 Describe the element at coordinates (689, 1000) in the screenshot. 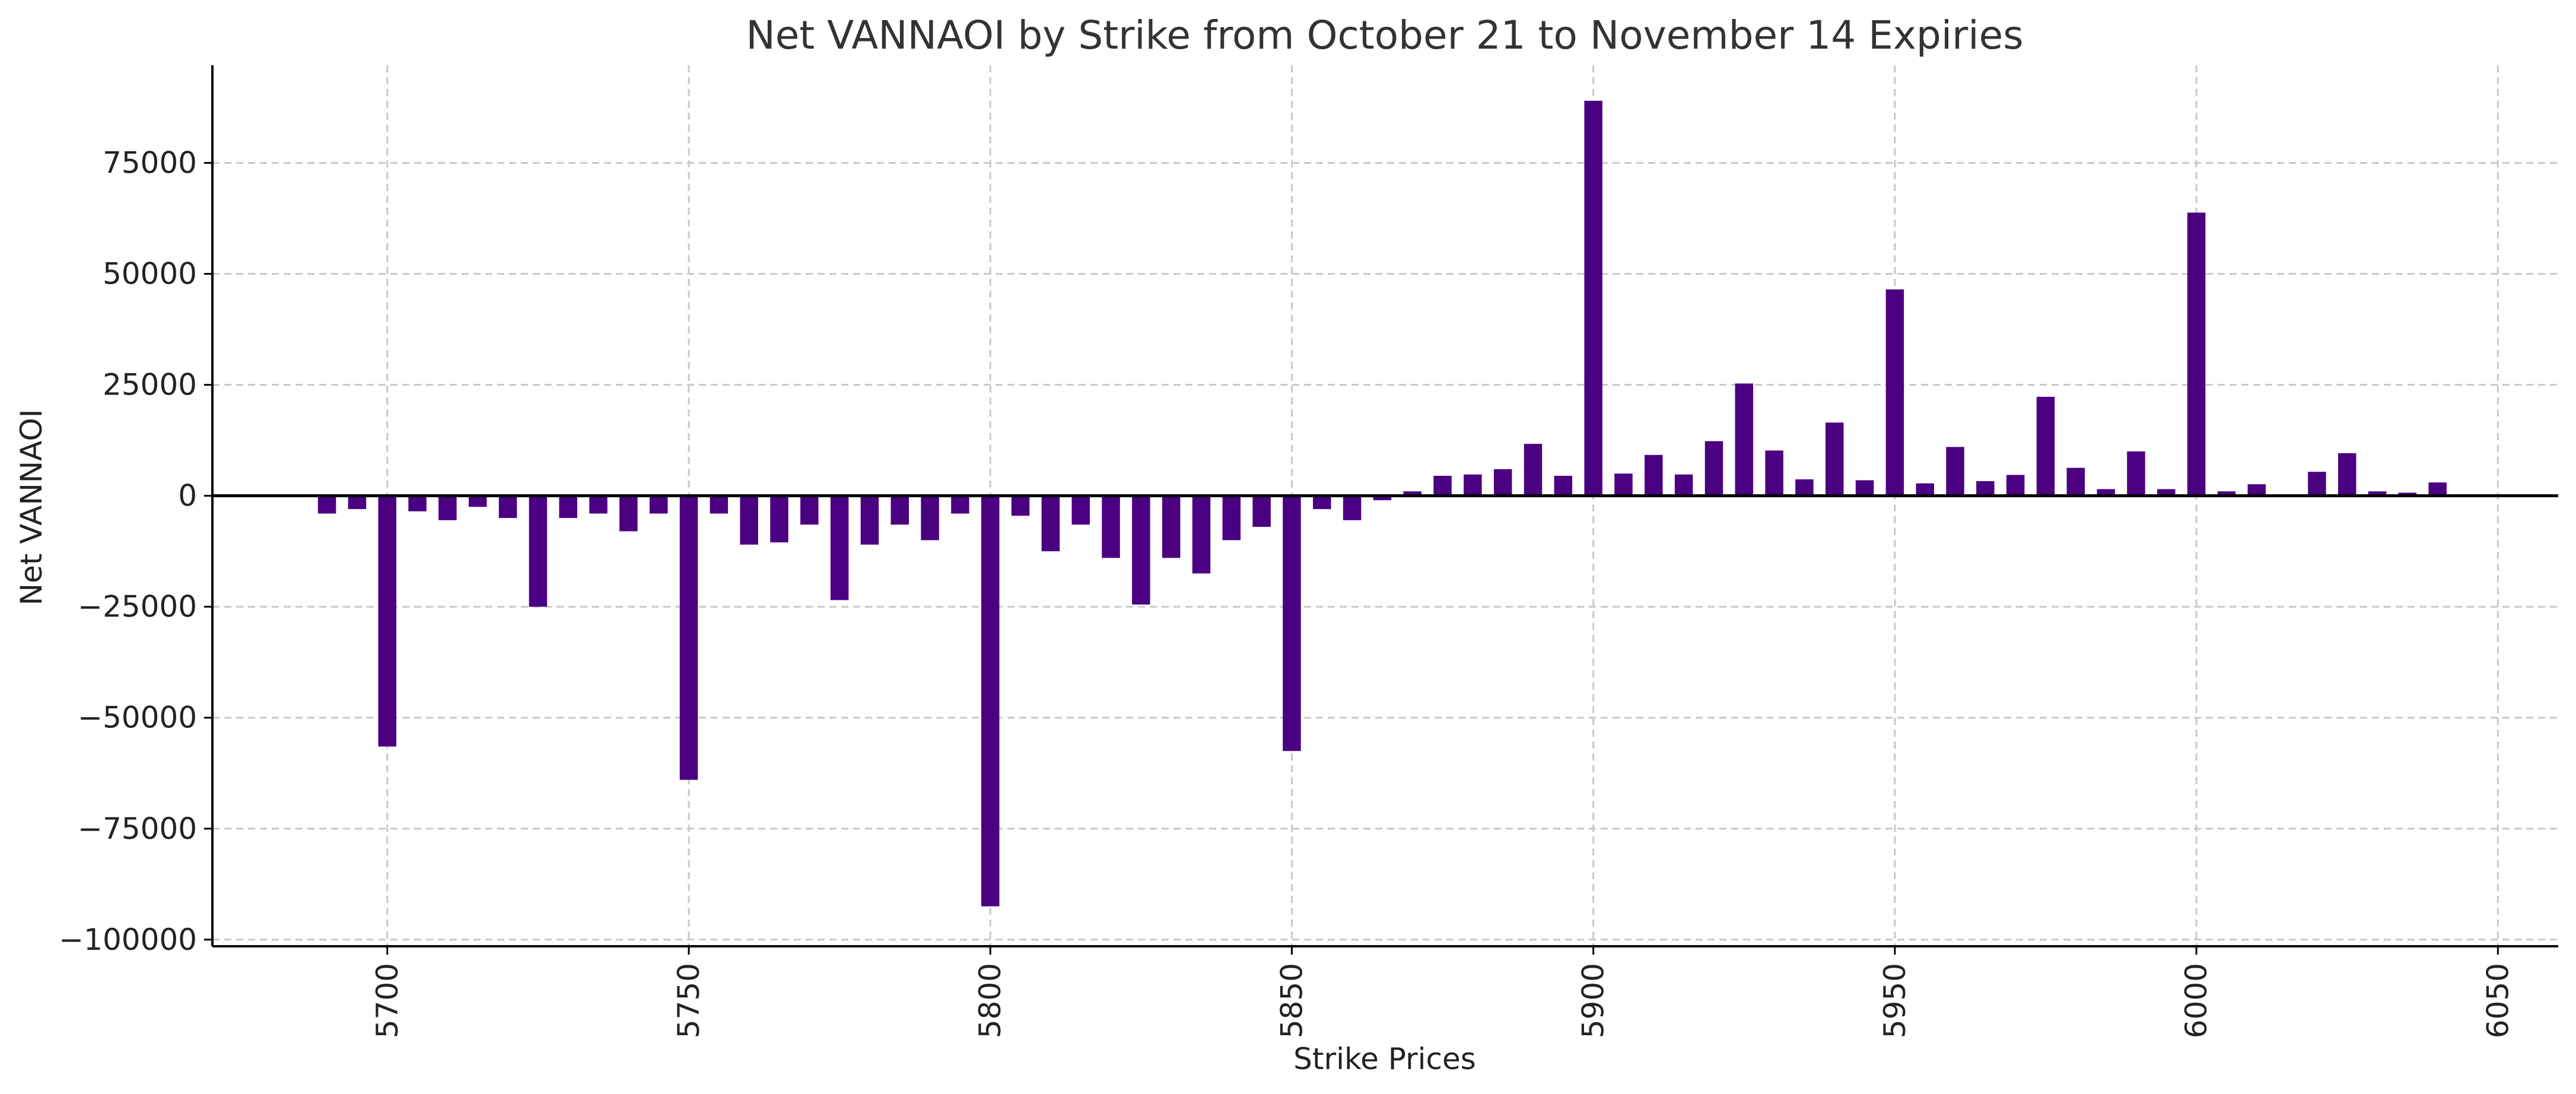

I see `x-tick-label: 5750` at that location.